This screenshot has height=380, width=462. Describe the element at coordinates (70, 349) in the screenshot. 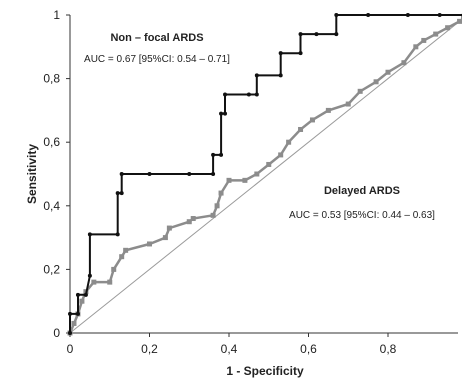

I see `x-tick-label: 0` at that location.